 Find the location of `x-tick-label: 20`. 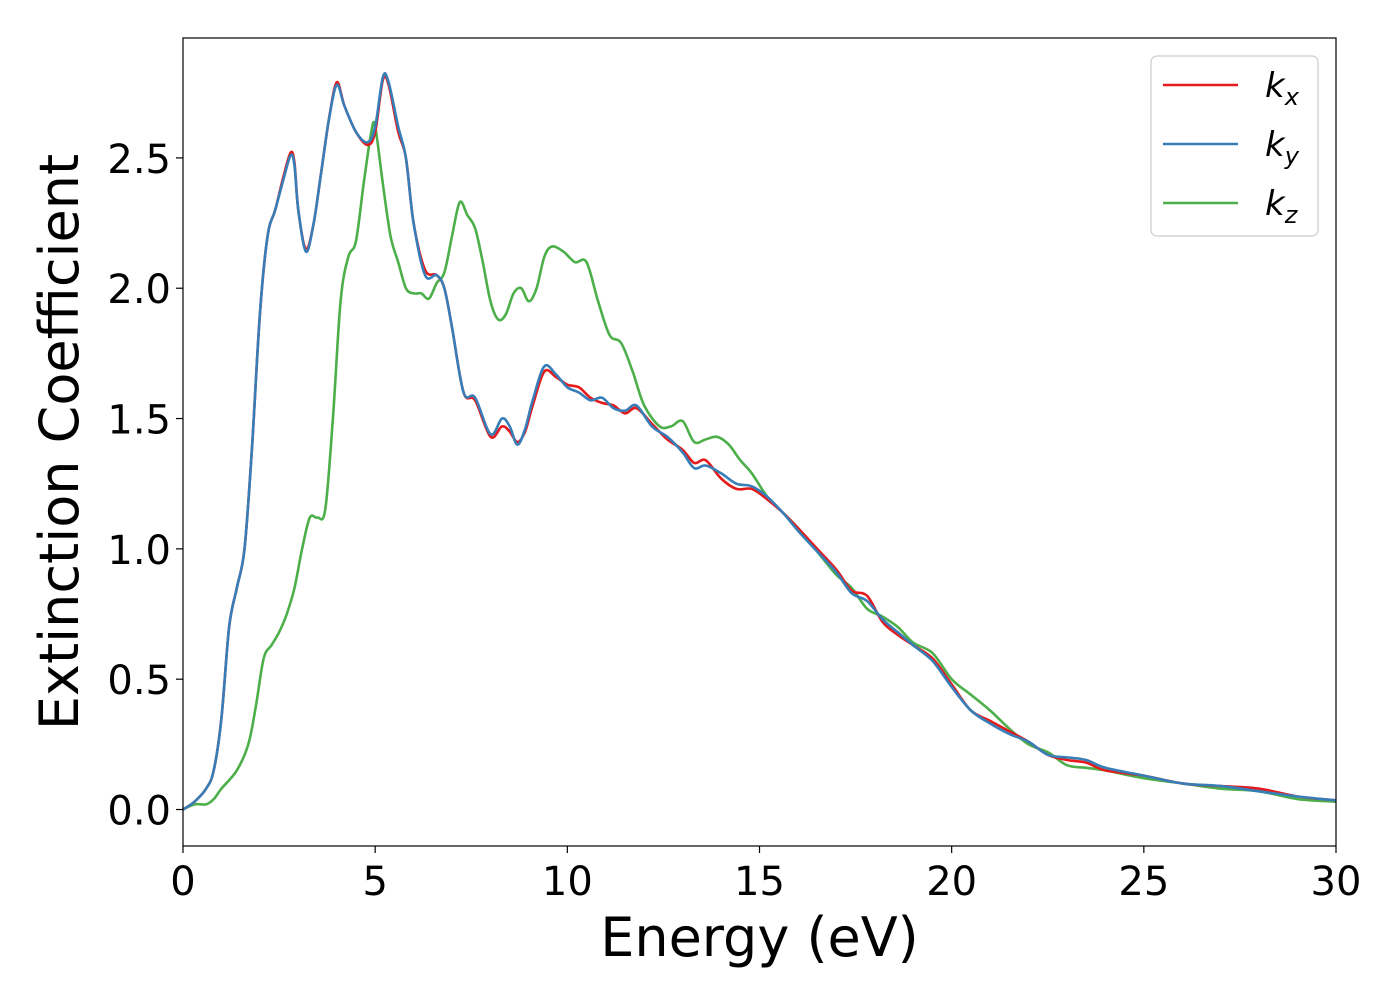

x-tick-label: 20 is located at coordinates (951, 882).